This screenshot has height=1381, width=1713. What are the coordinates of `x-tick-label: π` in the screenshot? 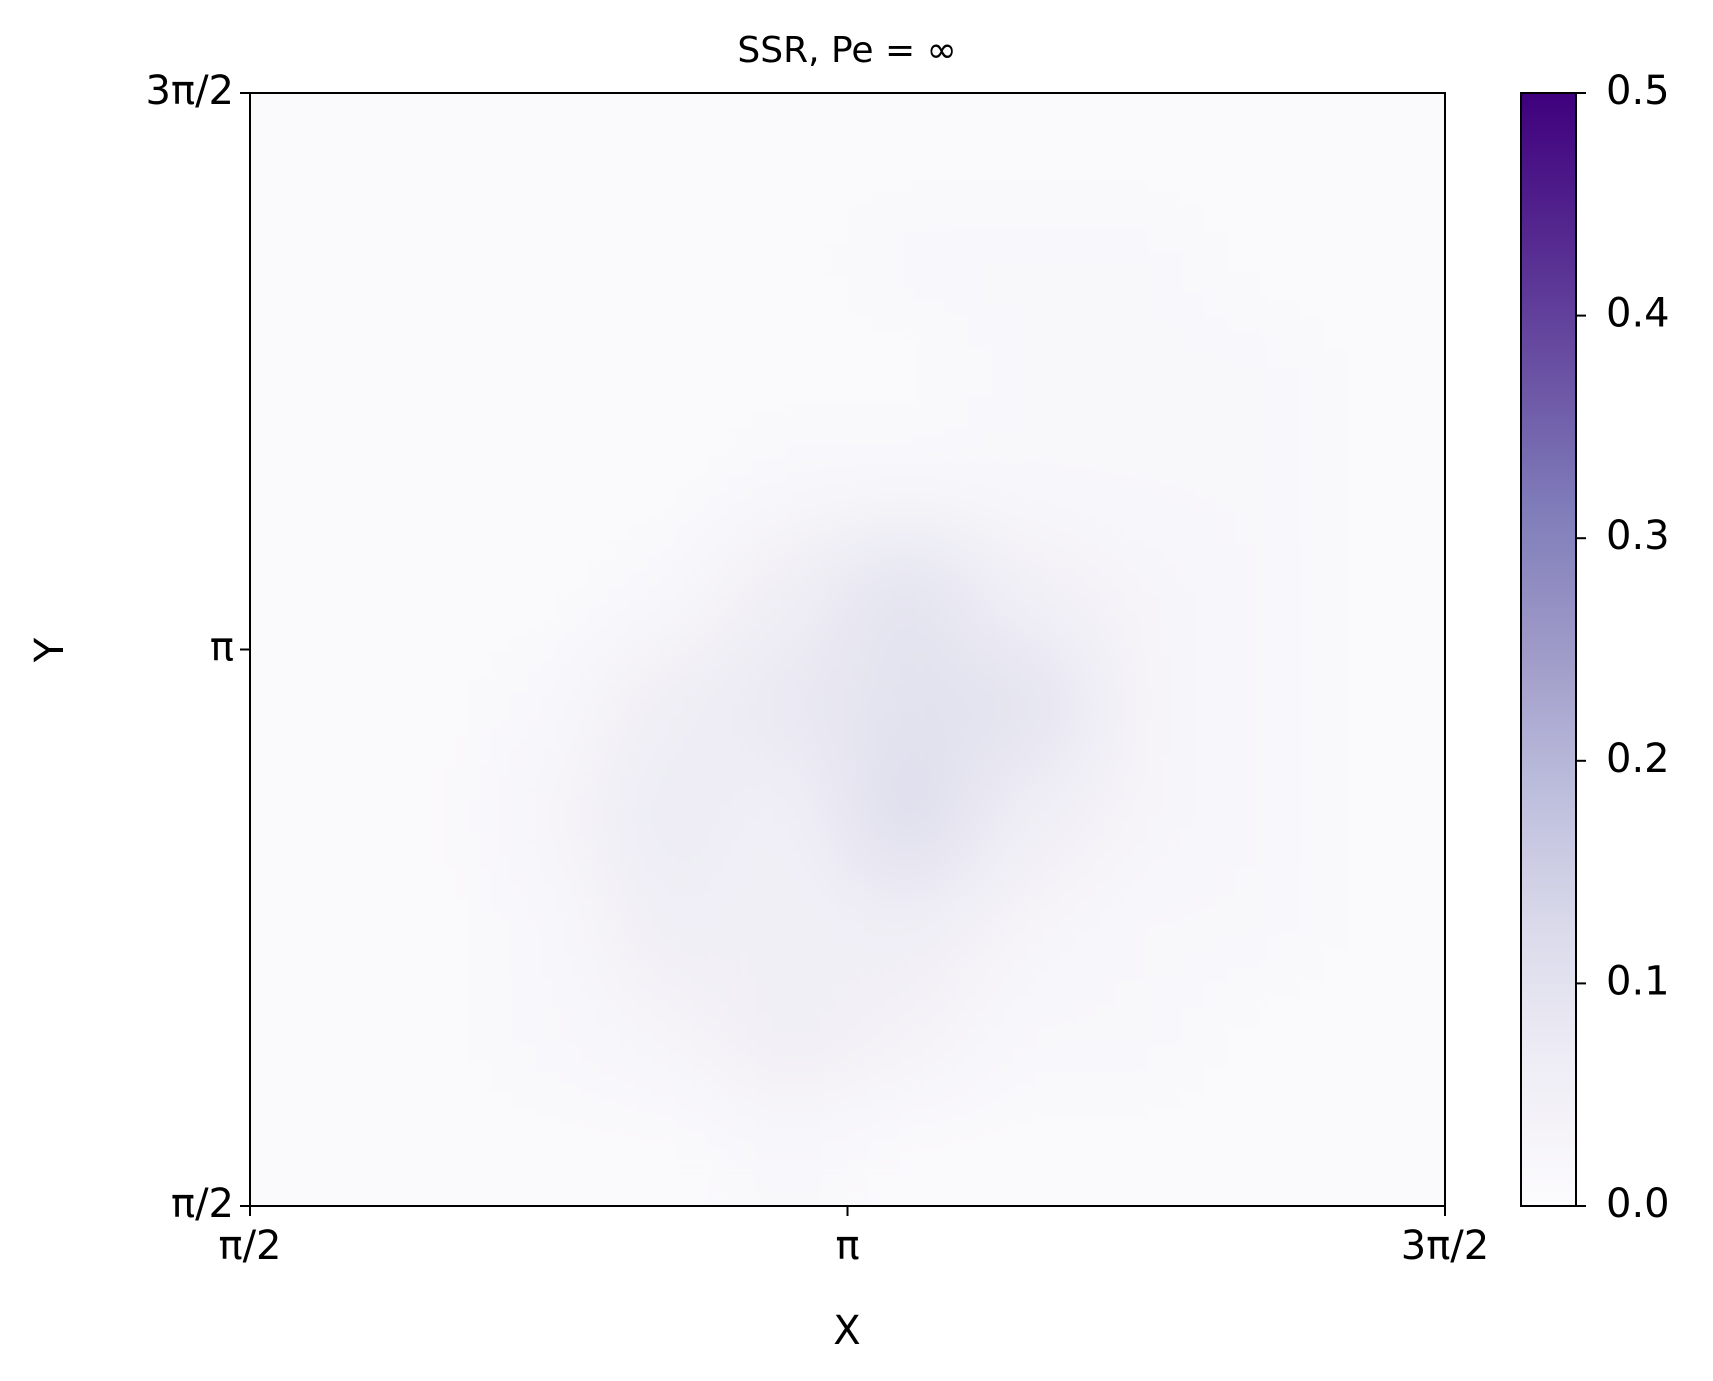 It's located at (847, 1246).